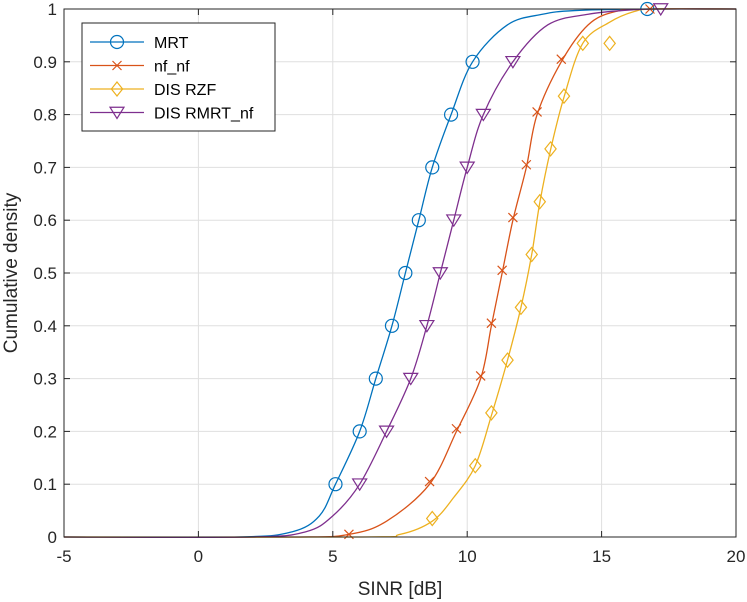  What do you see at coordinates (178, 77) in the screenshot?
I see `legend: MRT nf_nf DIS RZF DIS RMRT_nf` at bounding box center [178, 77].